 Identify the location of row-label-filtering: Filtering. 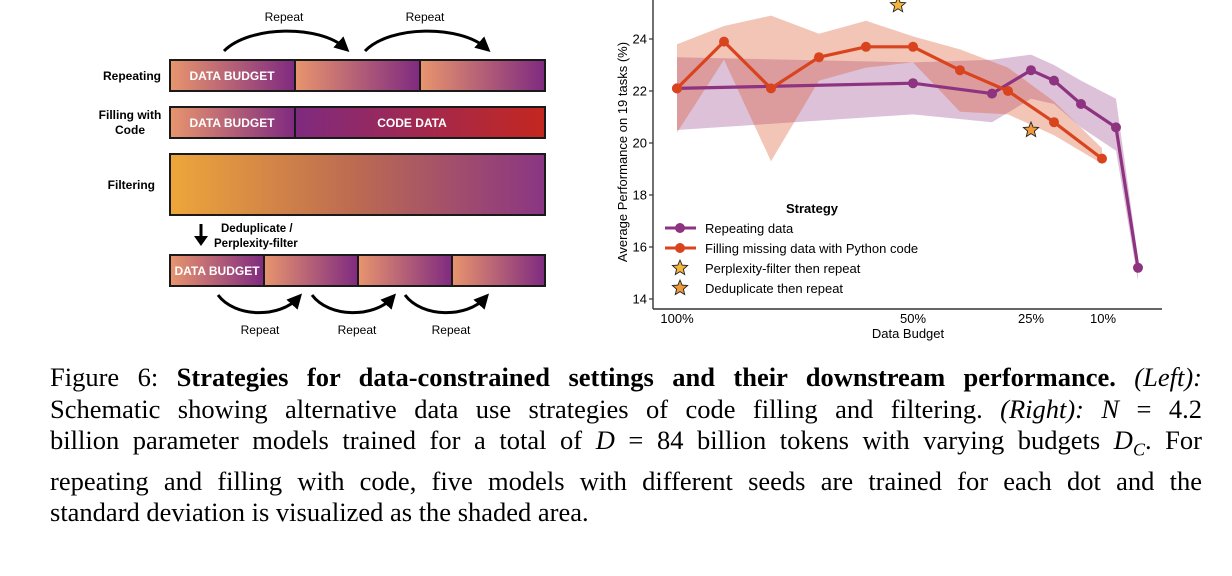
(131, 185).